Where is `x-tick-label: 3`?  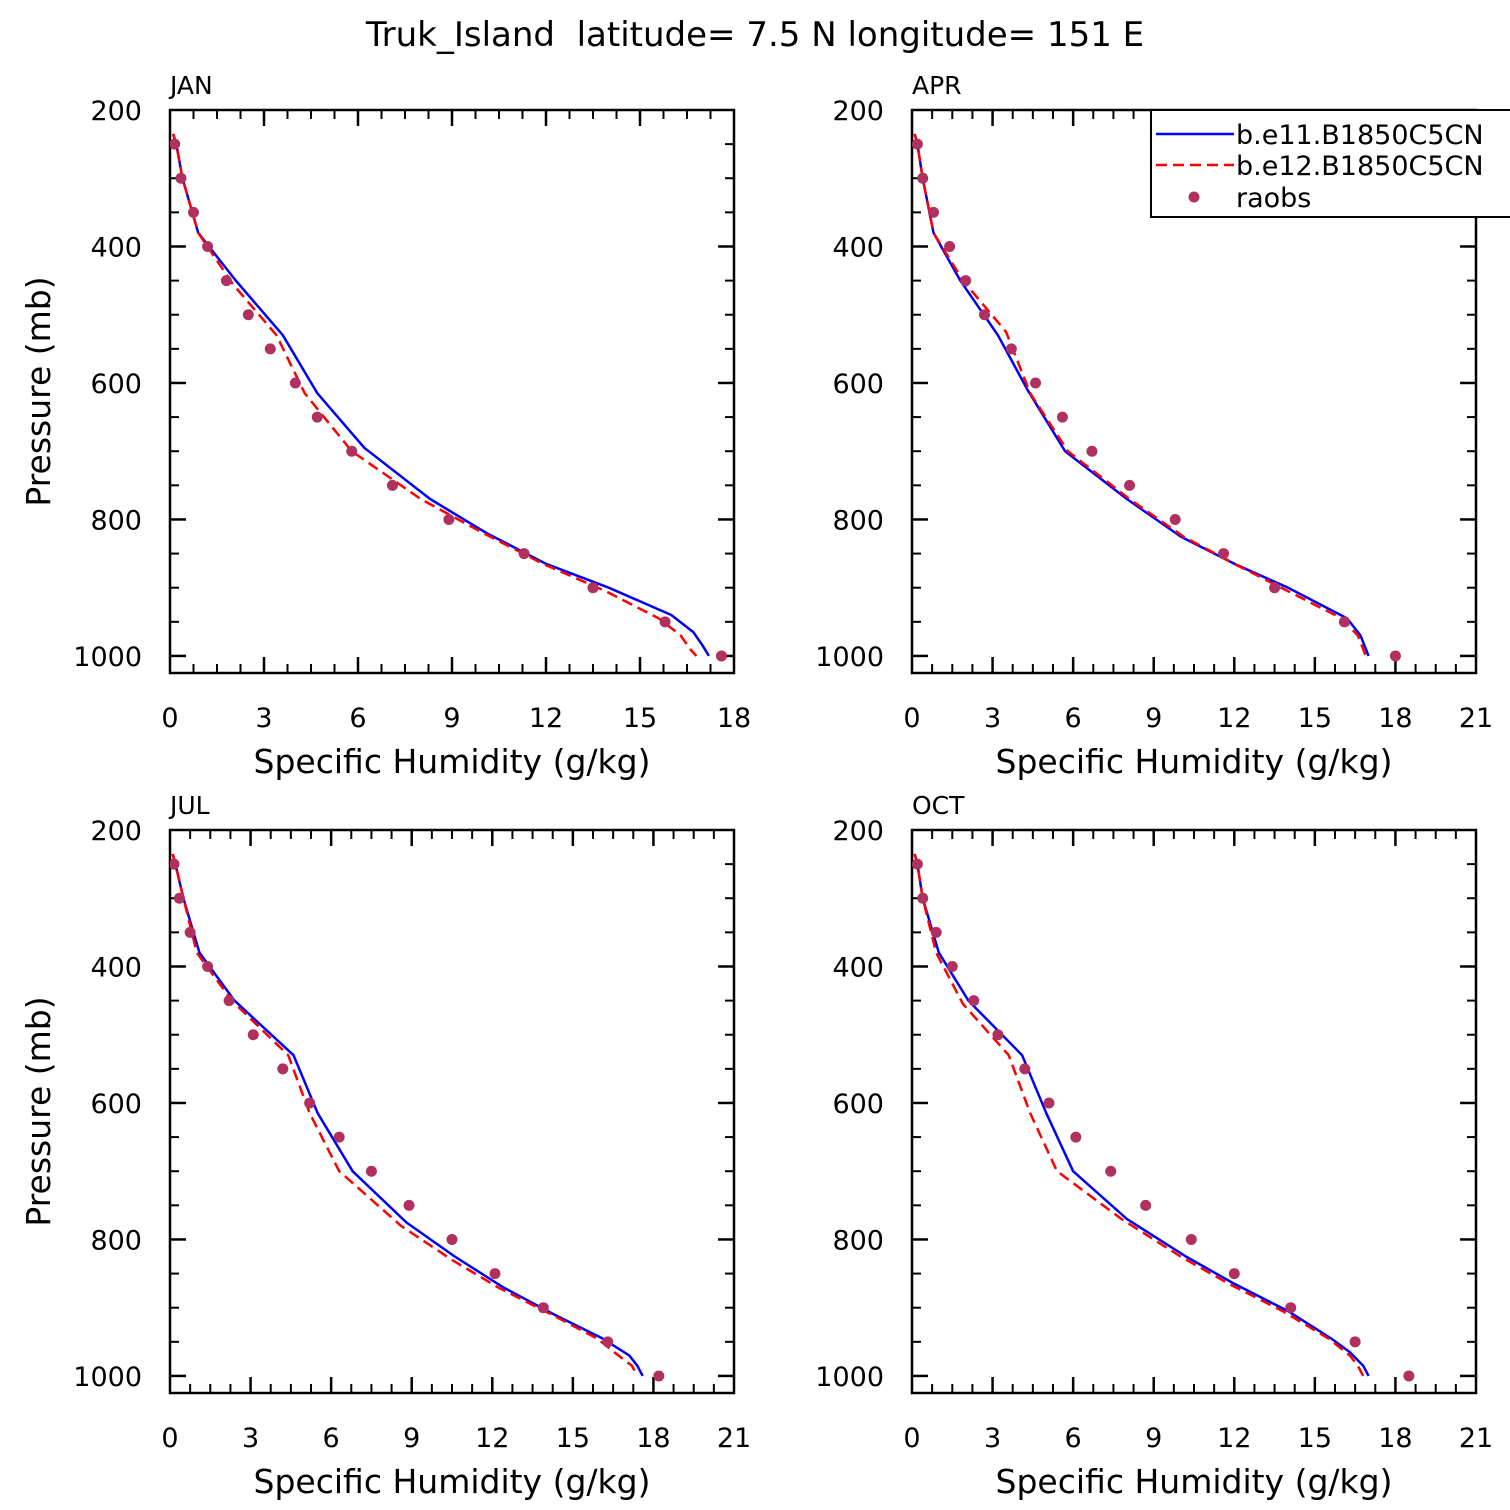
x-tick-label: 3 is located at coordinates (263, 718).